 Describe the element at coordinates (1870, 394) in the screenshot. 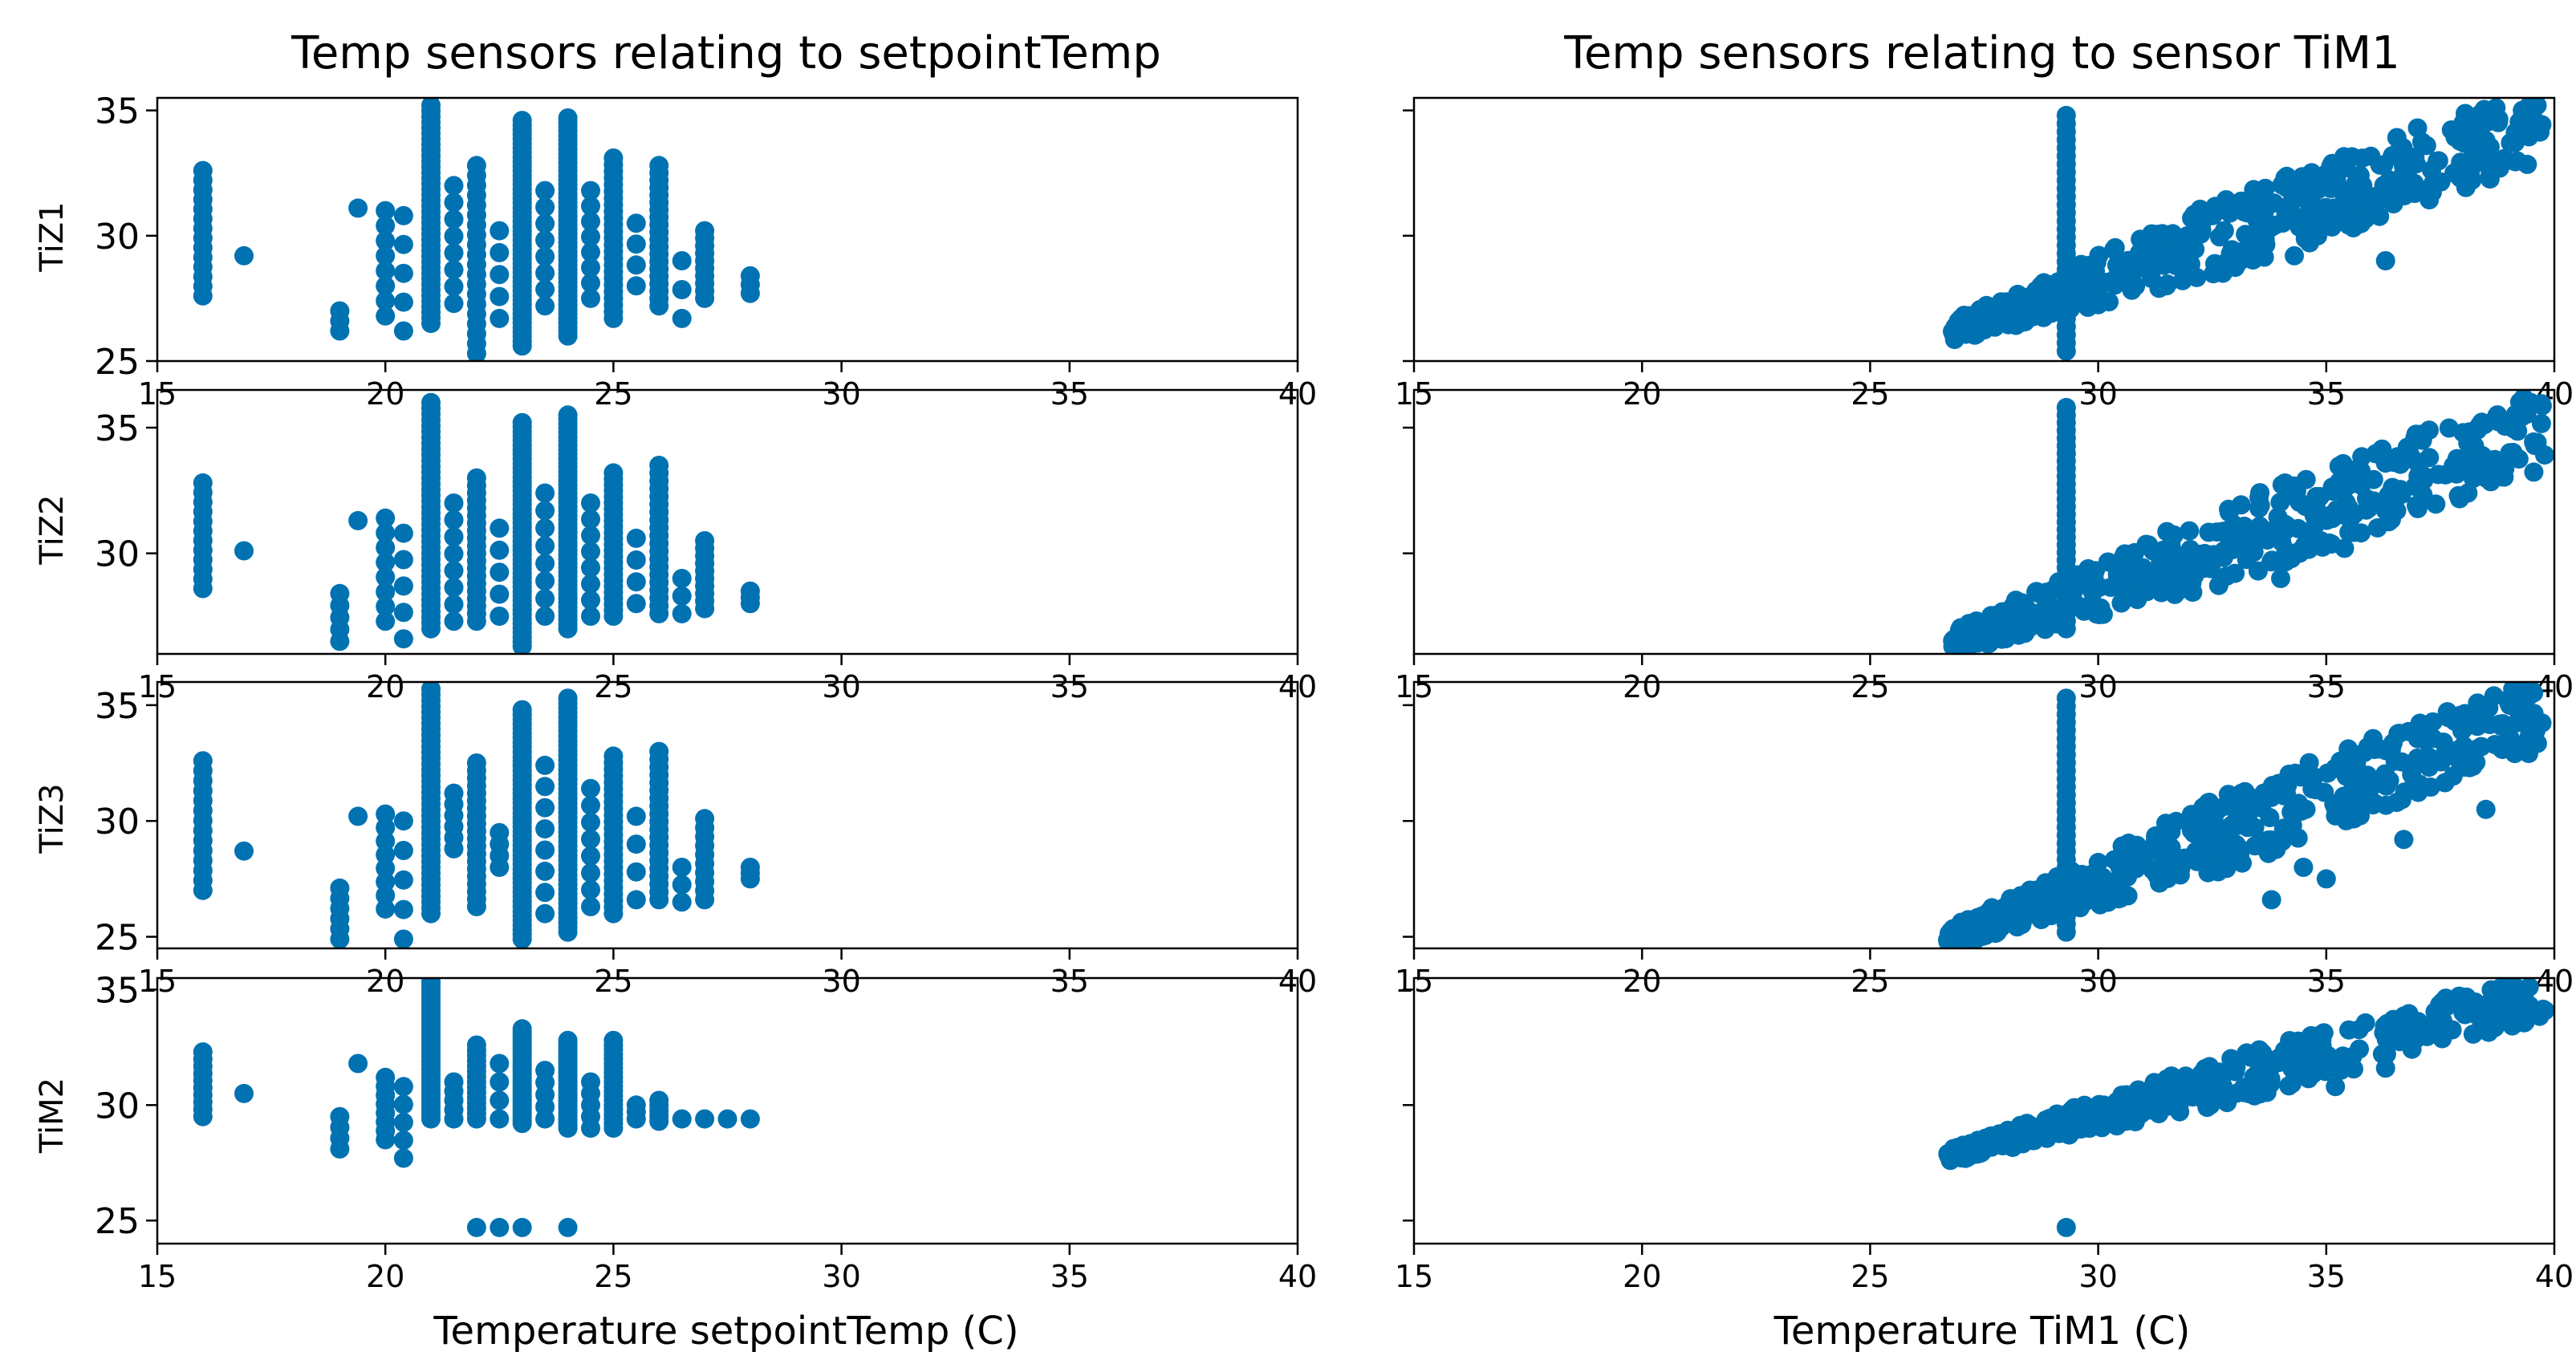

I see `x-tick-label: 25` at that location.